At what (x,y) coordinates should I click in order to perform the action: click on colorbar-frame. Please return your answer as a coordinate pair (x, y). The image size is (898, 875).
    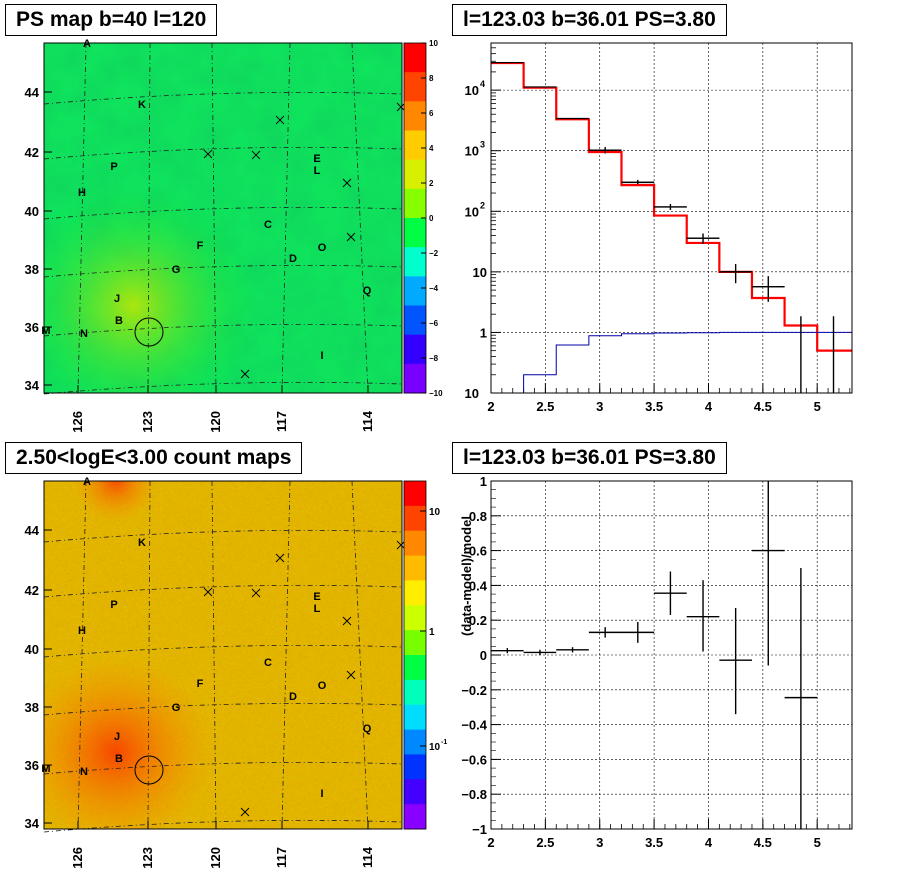
    Looking at the image, I should click on (415, 655).